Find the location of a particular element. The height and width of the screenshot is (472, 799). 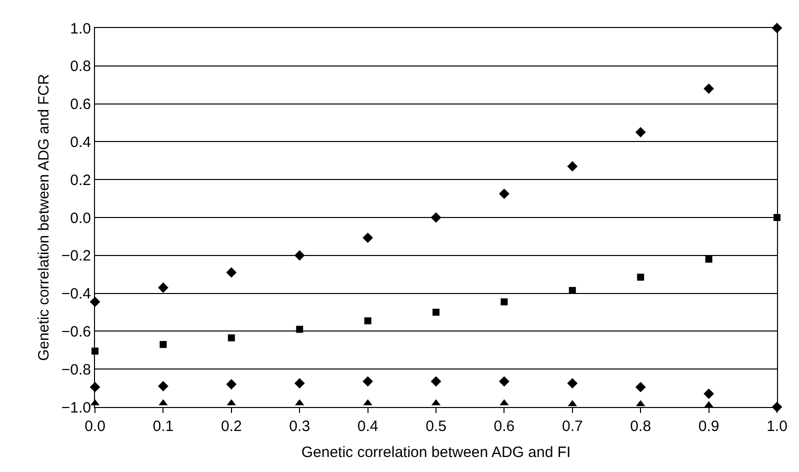

y-tick-label: −0.6 is located at coordinates (76, 331).